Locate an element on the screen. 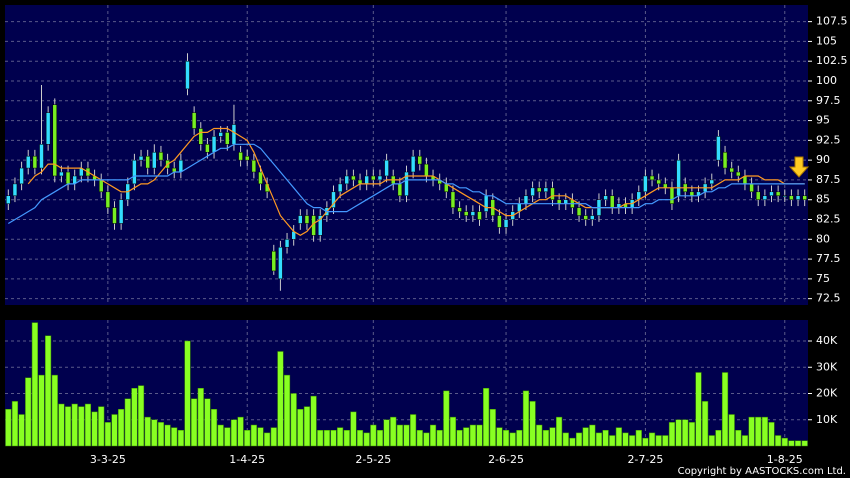  y-tick-label: 97.5 is located at coordinates (828, 100).